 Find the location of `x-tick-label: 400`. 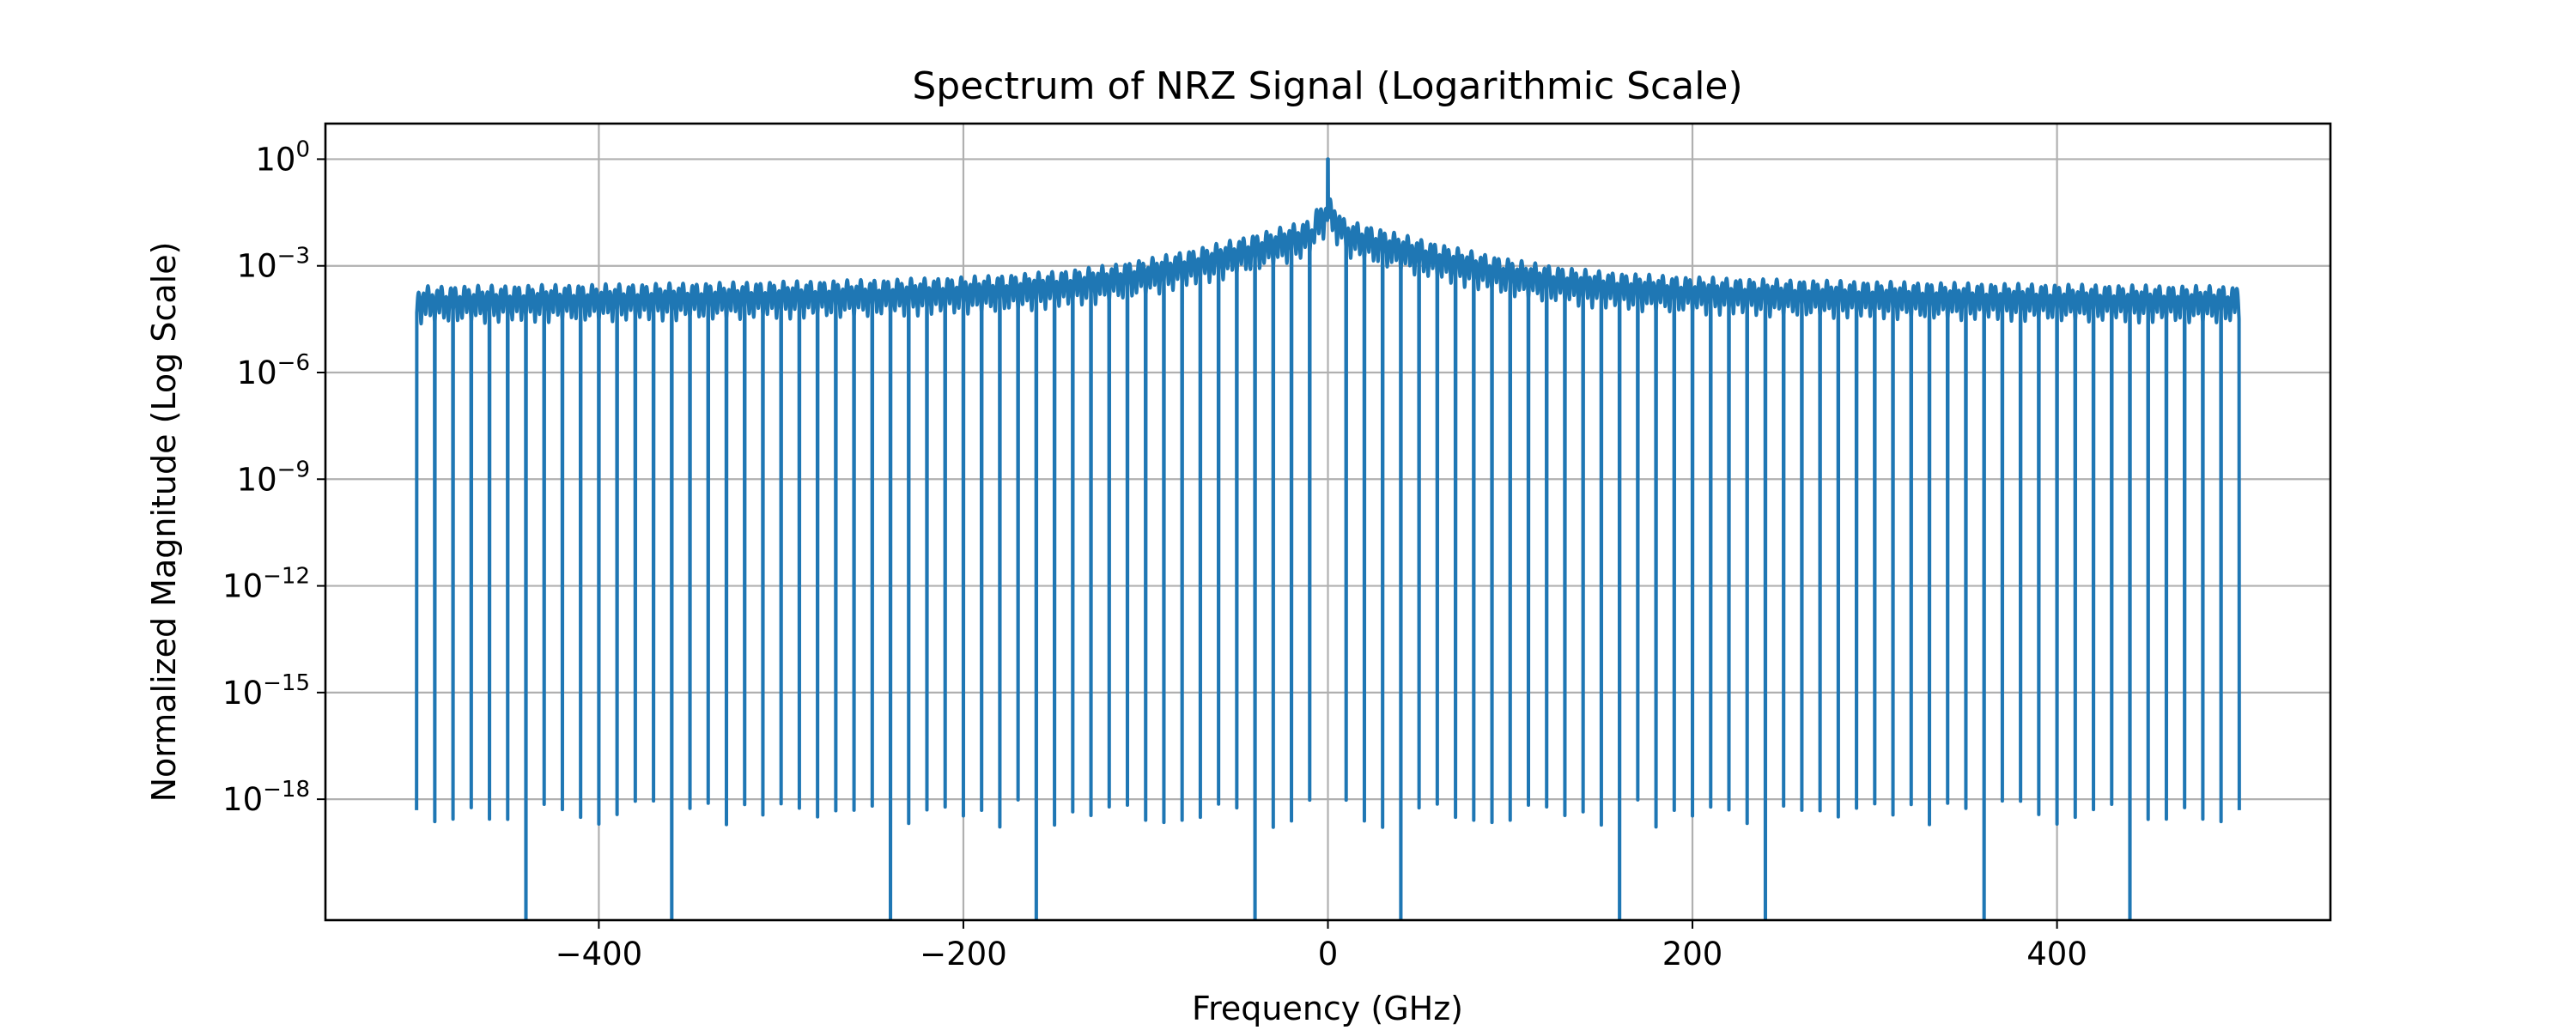

x-tick-label: 400 is located at coordinates (2056, 954).